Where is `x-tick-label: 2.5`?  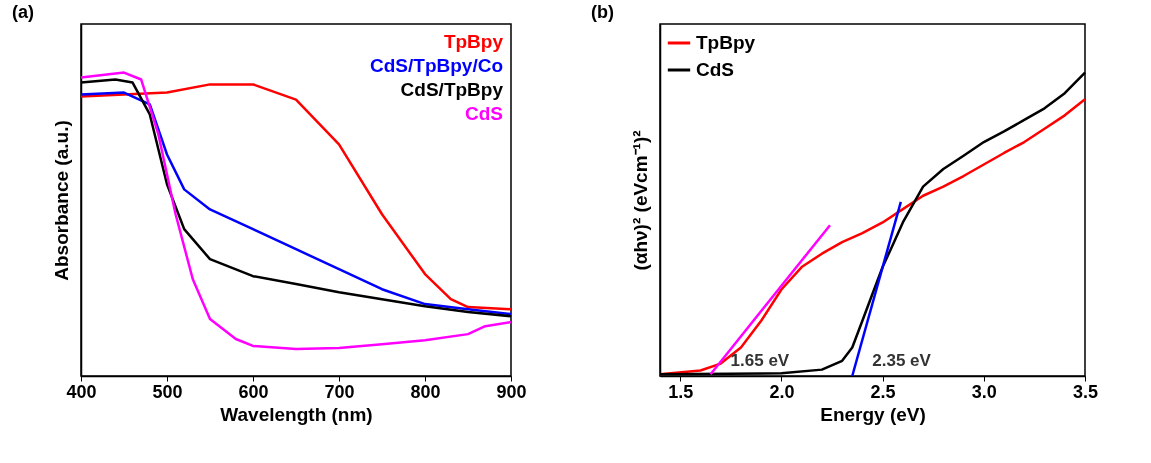
x-tick-label: 2.5 is located at coordinates (883, 391).